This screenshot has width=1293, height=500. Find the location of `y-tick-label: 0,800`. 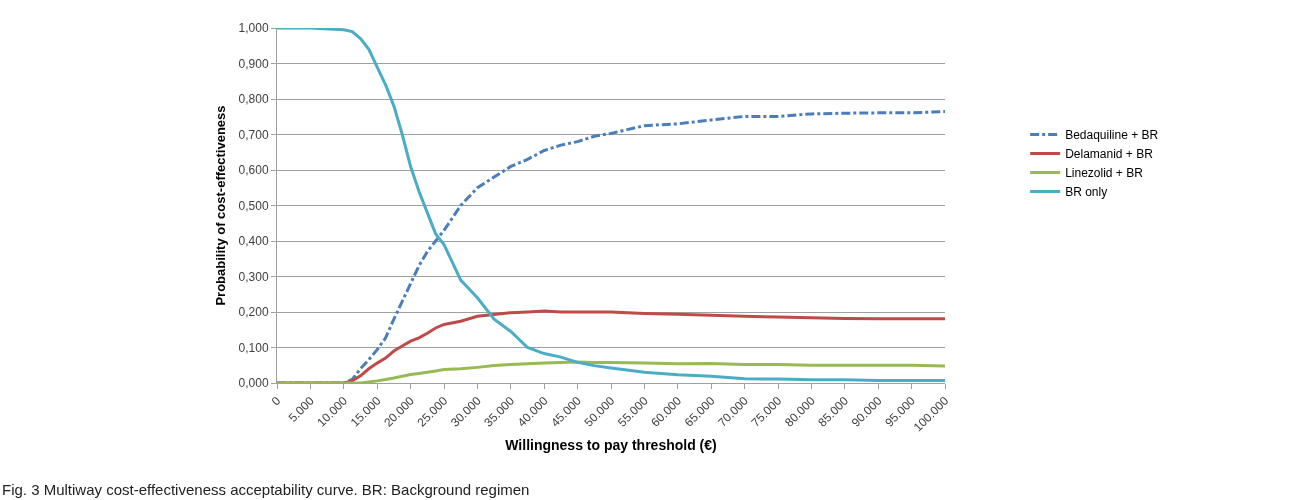

y-tick-label: 0,800 is located at coordinates (253, 99).